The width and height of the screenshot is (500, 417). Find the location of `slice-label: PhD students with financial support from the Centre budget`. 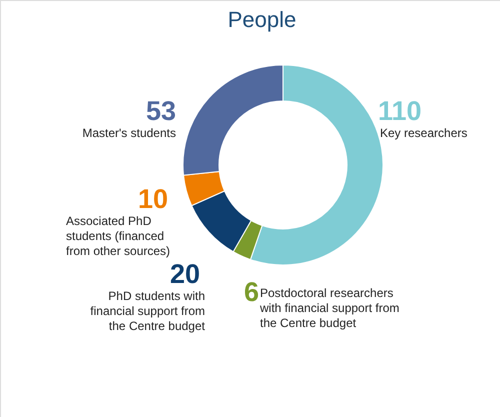

slice-label: PhD students with financial support from the Centre budget is located at coordinates (148, 311).